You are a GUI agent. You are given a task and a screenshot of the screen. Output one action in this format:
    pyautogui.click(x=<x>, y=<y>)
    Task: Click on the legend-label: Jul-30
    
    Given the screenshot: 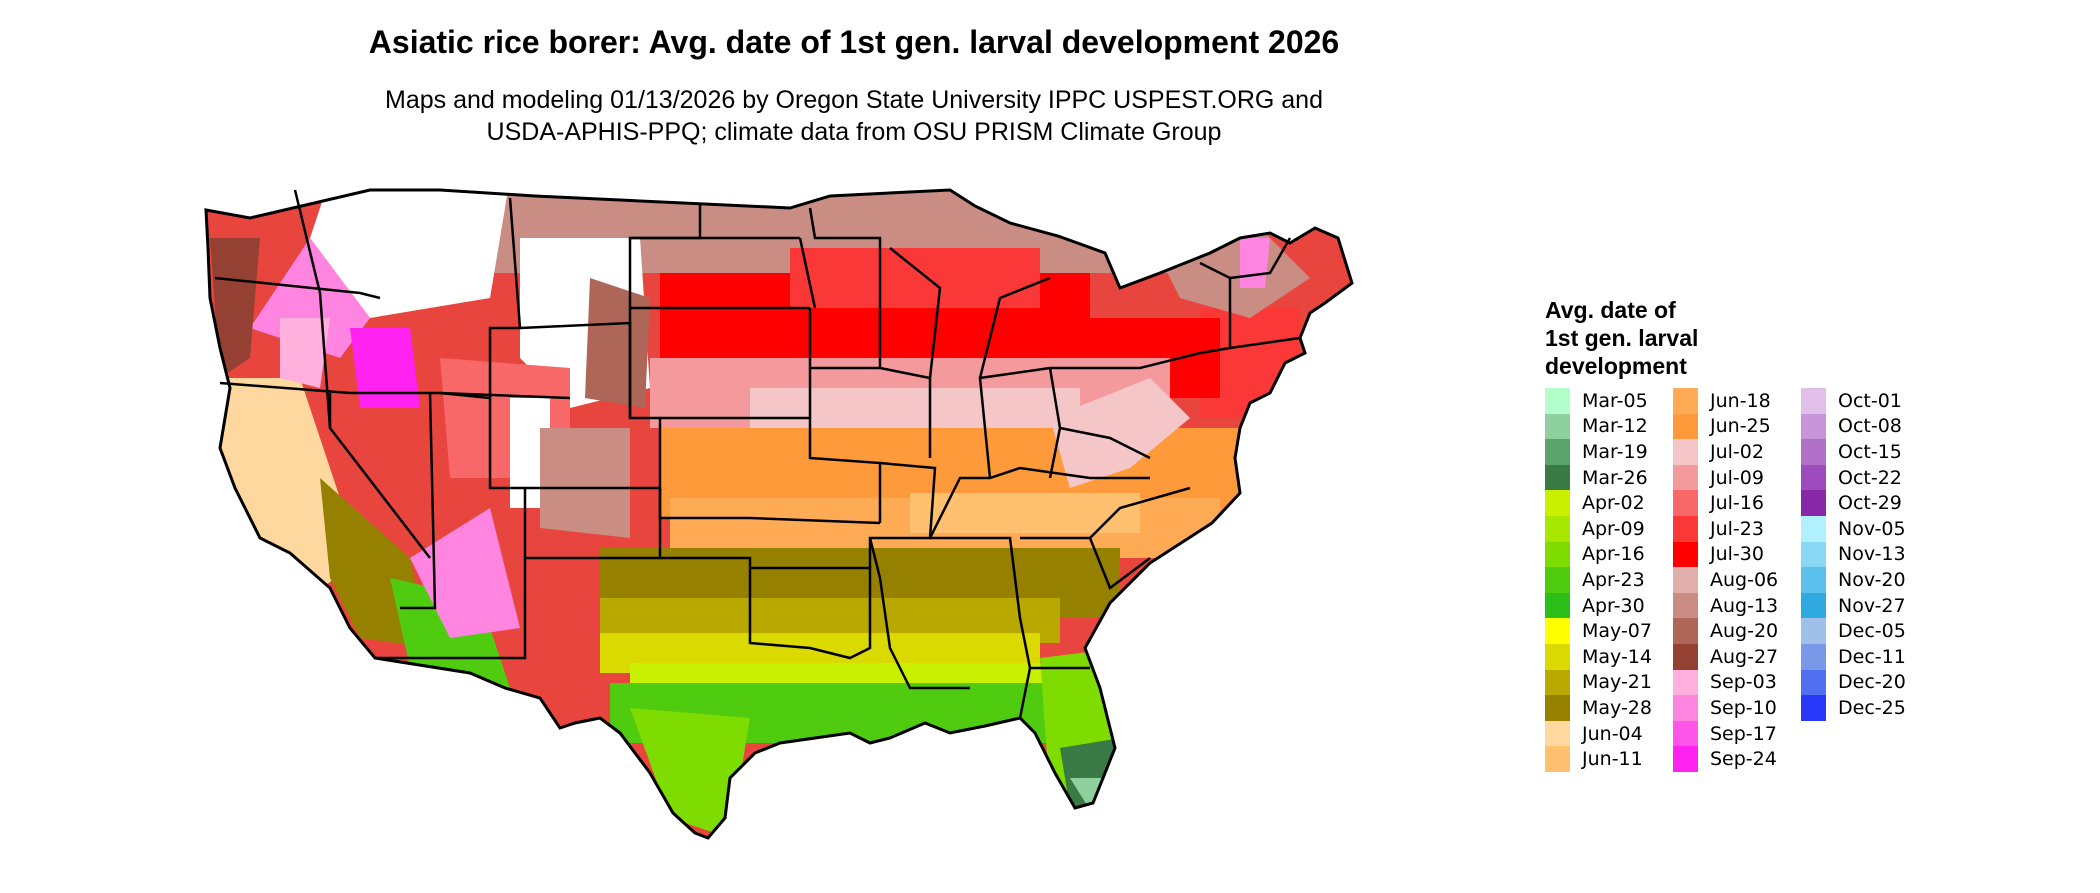 What is the action you would take?
    pyautogui.click(x=1737, y=554)
    